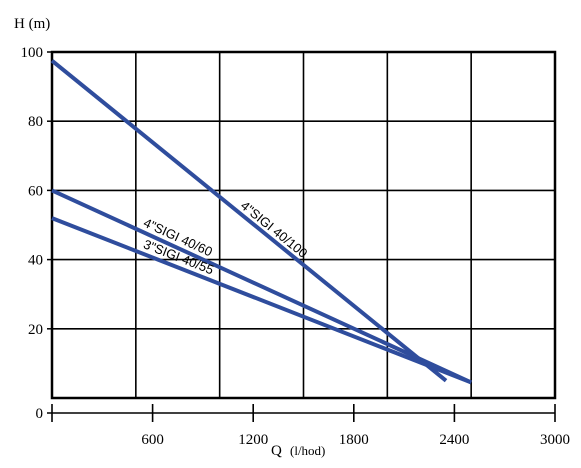 The image size is (581, 468). Describe the element at coordinates (35, 191) in the screenshot. I see `y-tick-label: 60` at that location.